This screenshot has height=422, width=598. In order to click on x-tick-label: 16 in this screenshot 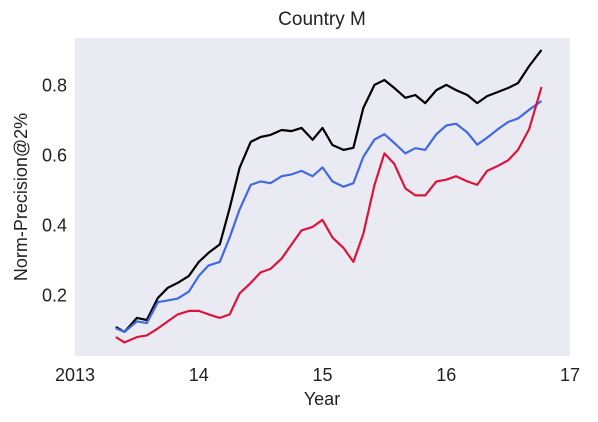, I will do `click(446, 375)`.